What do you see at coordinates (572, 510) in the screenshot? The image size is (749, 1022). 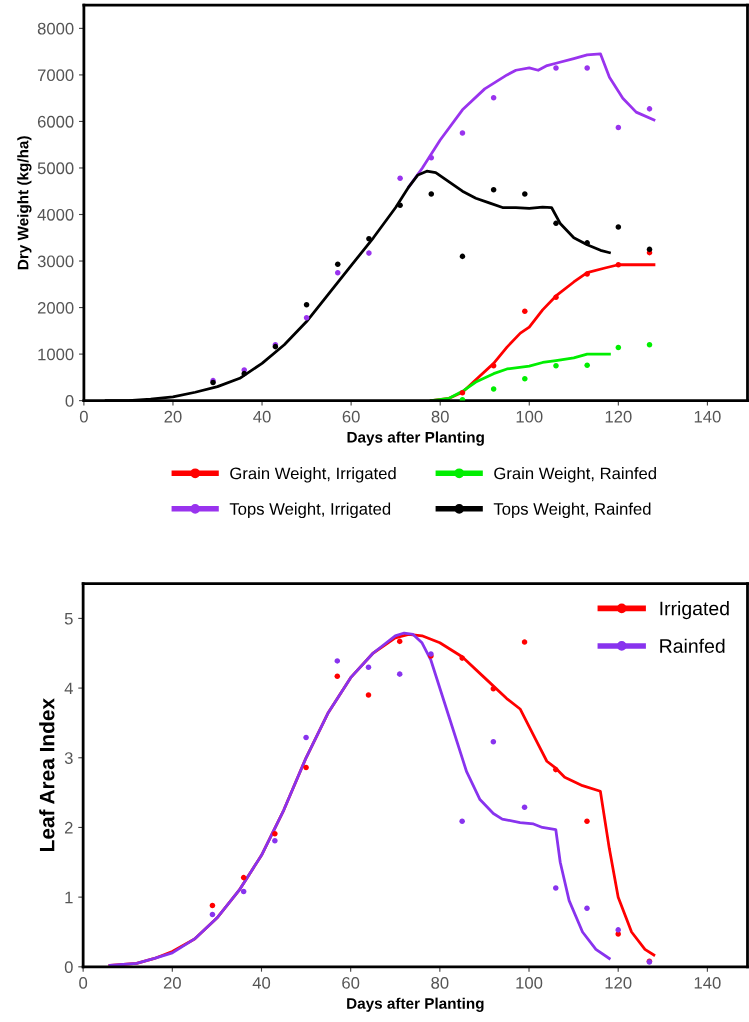 I see `legend-label: Tops Weight, Rainfed` at bounding box center [572, 510].